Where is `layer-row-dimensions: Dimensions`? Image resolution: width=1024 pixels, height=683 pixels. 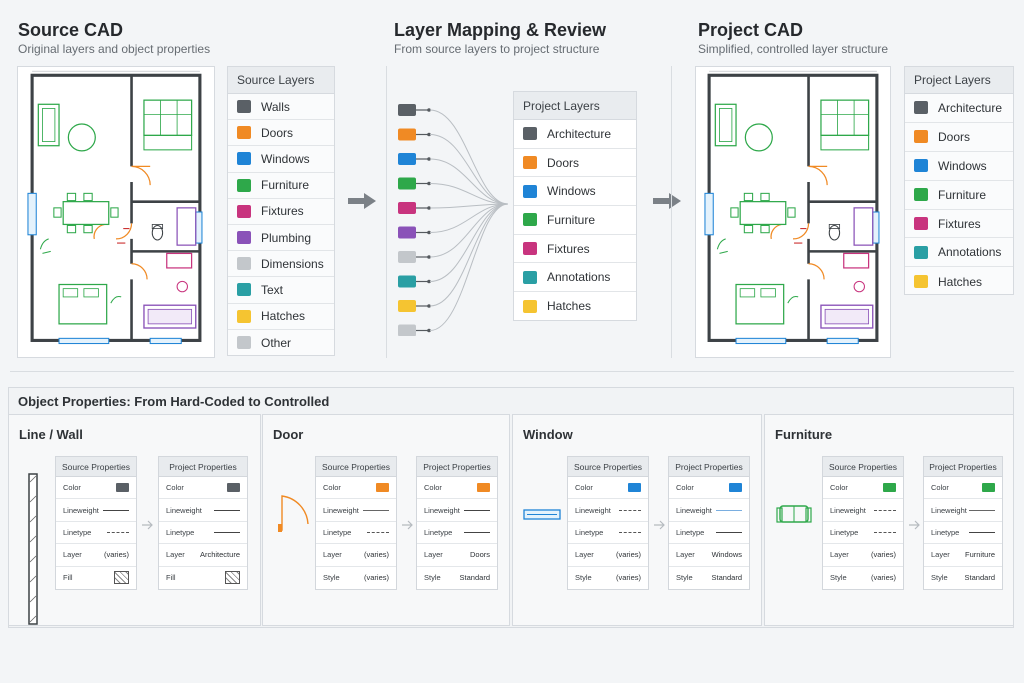
layer-row-dimensions: Dimensions is located at coordinates (281, 264).